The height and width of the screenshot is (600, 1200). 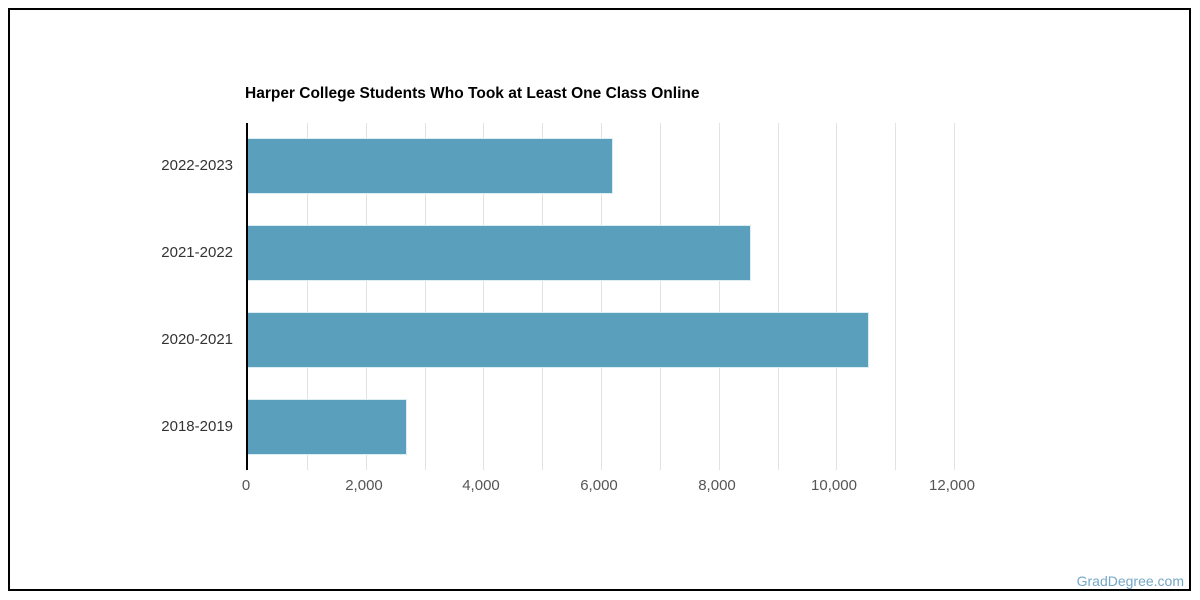 What do you see at coordinates (197, 165) in the screenshot?
I see `y-axis-label: 2022-2023` at bounding box center [197, 165].